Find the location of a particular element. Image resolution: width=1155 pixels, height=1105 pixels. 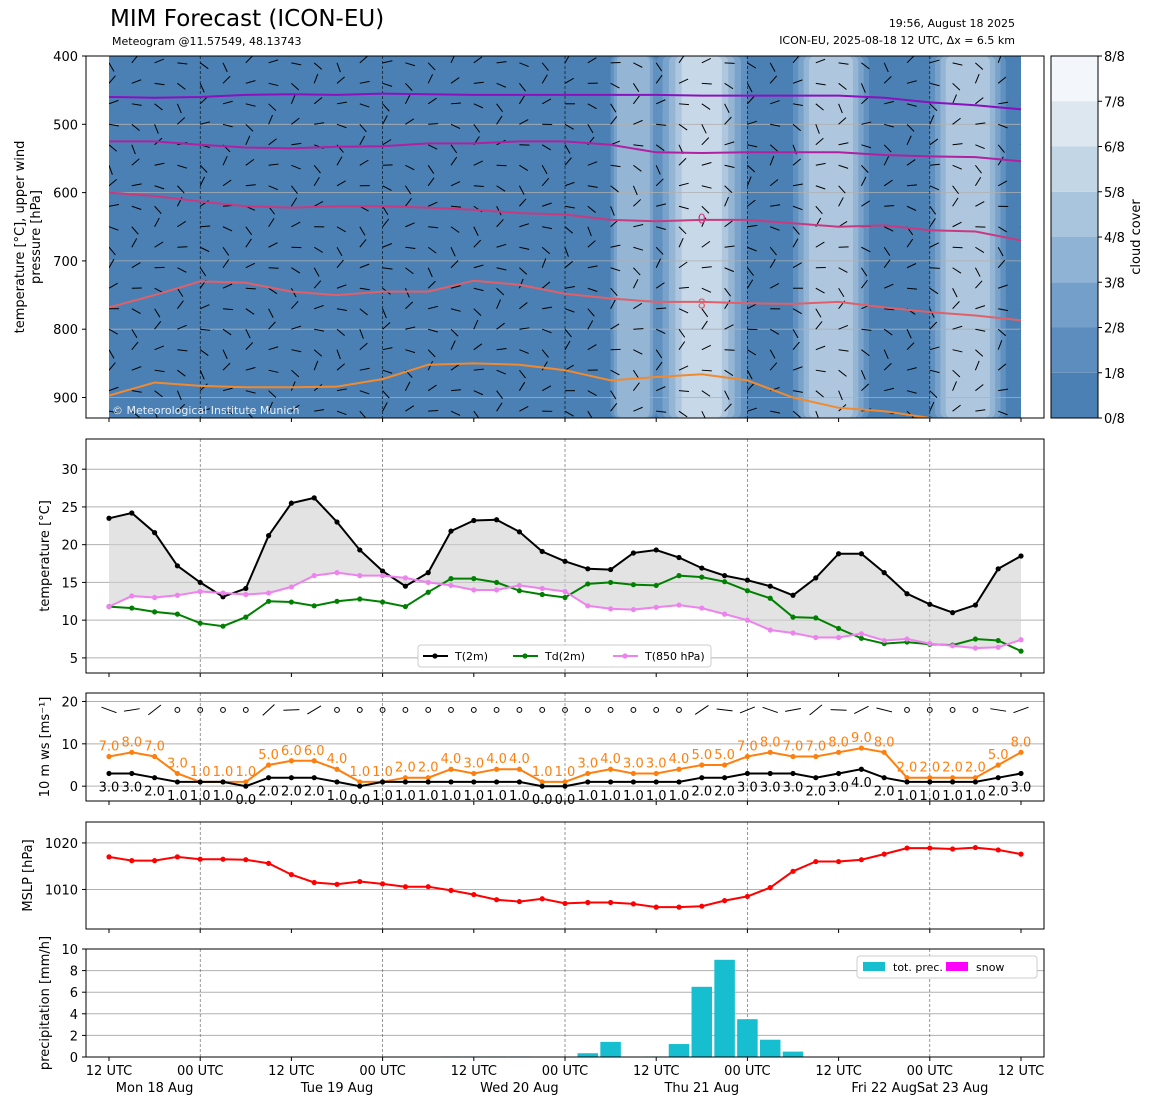

isotherm--8 is located at coordinates (565, 151).